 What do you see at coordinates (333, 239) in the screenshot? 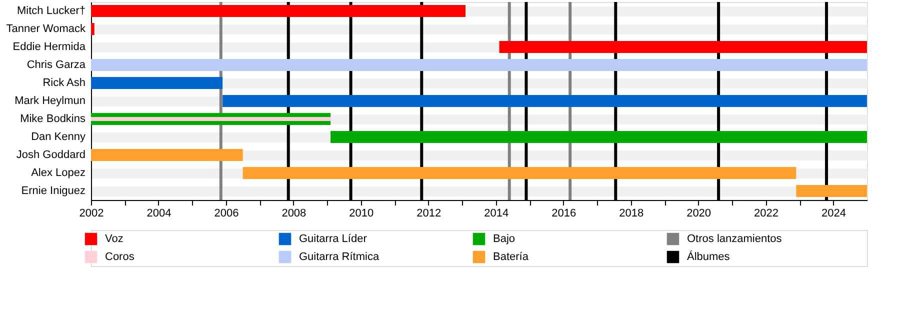
I see `legend-label: Guitarra Líder` at bounding box center [333, 239].